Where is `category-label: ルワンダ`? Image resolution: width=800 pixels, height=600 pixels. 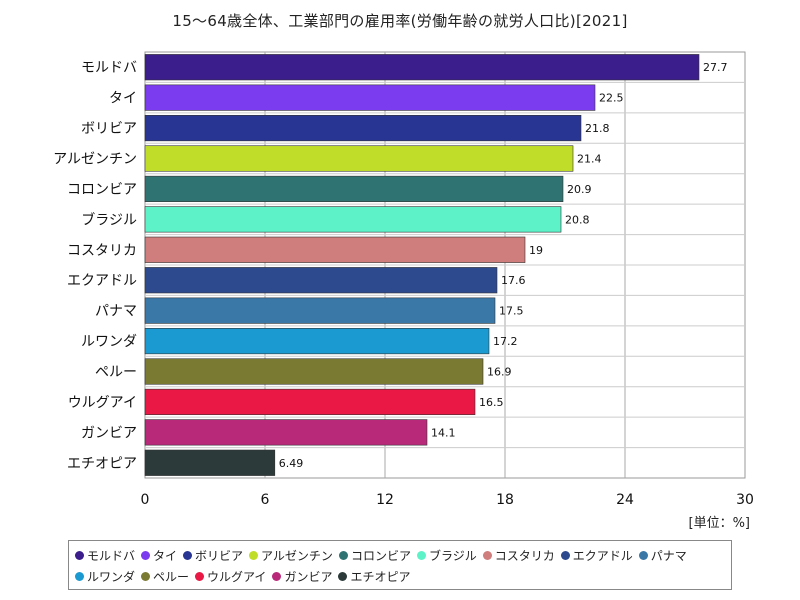 category-label: ルワンダ is located at coordinates (109, 342).